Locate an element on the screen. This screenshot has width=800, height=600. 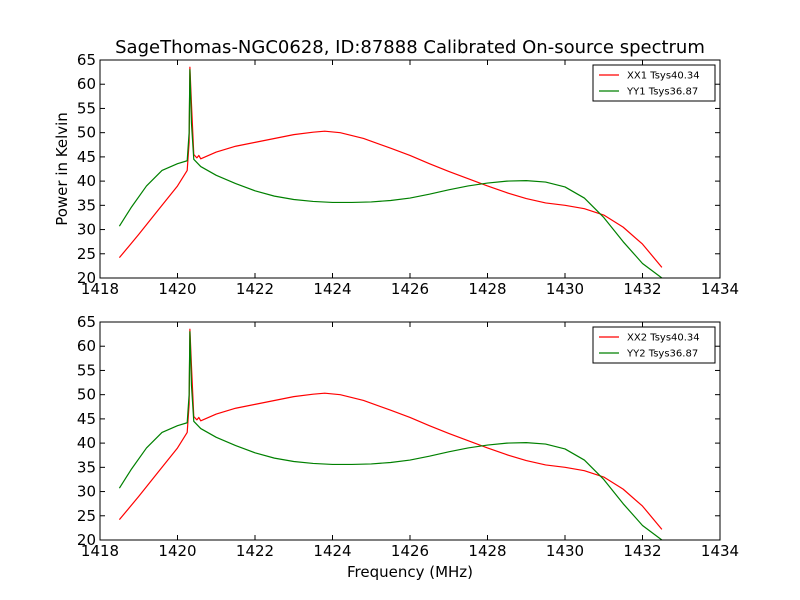
legend: XX1 Tsys40.34 YY1 Tsys36.87 is located at coordinates (654, 83).